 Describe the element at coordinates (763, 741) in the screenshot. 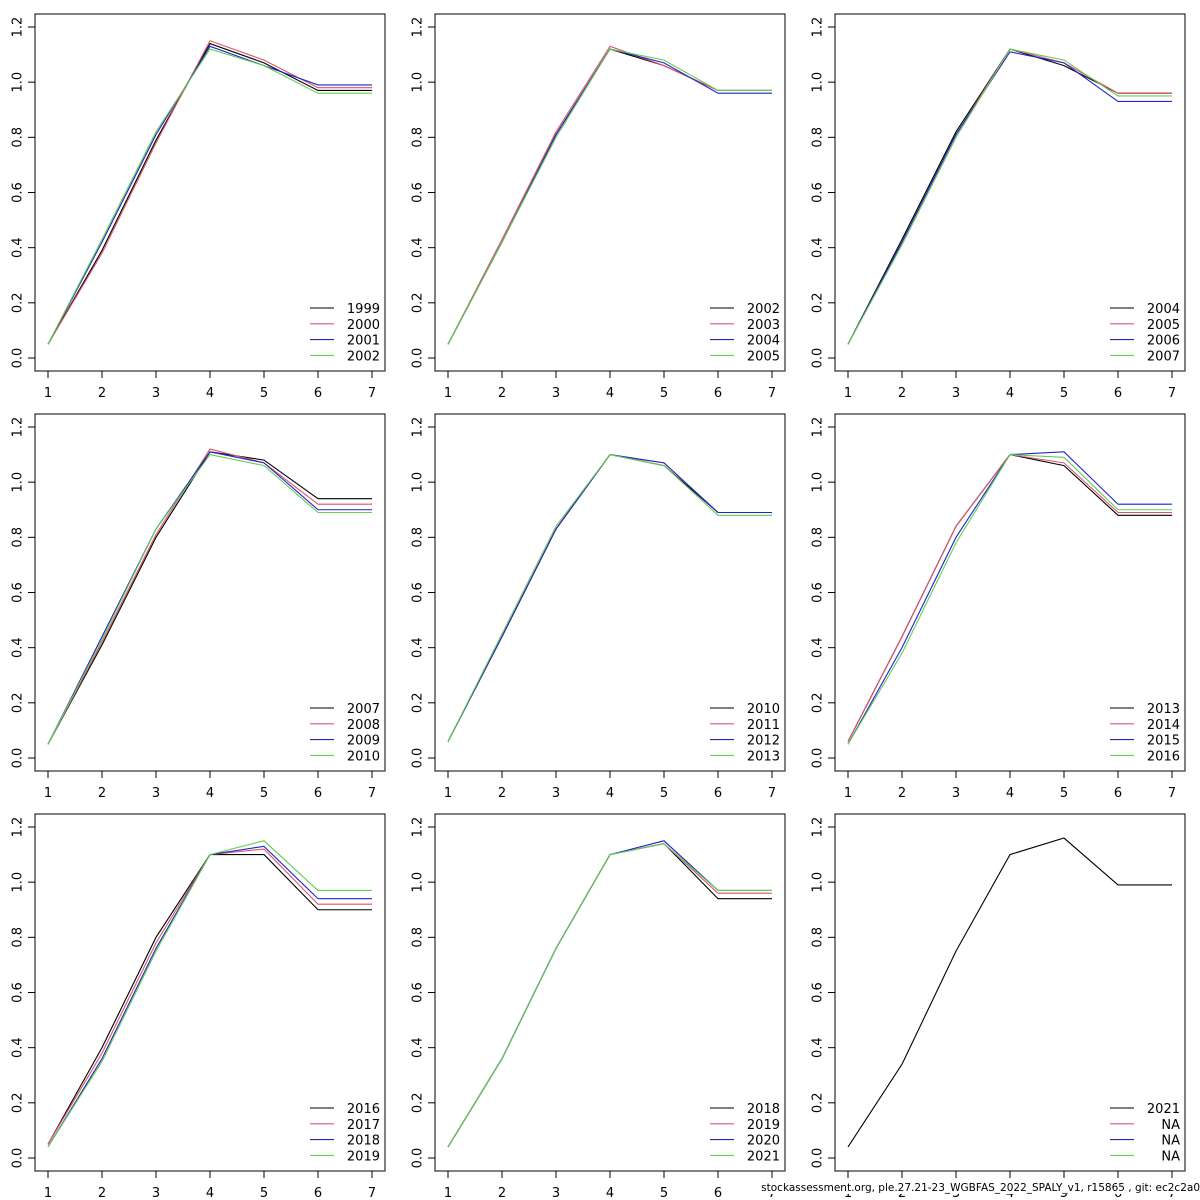

I see `legend-label: 2012` at that location.